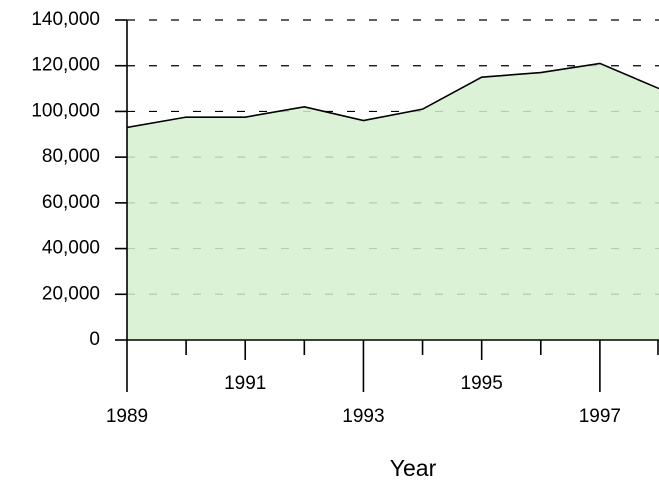  What do you see at coordinates (94, 339) in the screenshot?
I see `y-tick-label: 0` at bounding box center [94, 339].